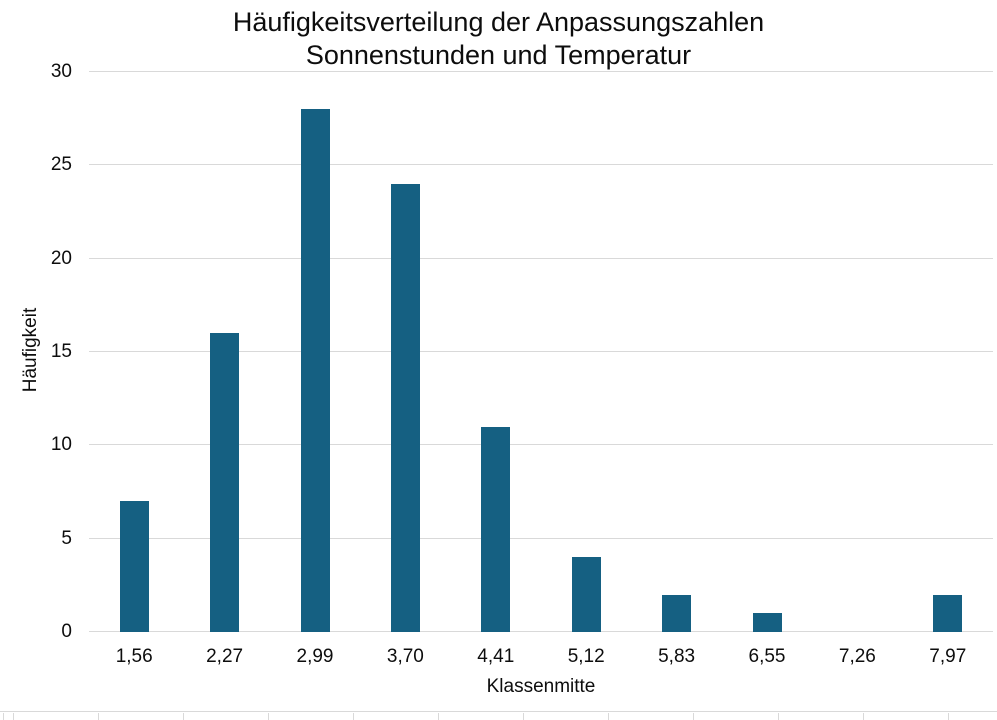 The image size is (997, 720). What do you see at coordinates (61, 351) in the screenshot?
I see `y-tick-label-15: 15` at bounding box center [61, 351].